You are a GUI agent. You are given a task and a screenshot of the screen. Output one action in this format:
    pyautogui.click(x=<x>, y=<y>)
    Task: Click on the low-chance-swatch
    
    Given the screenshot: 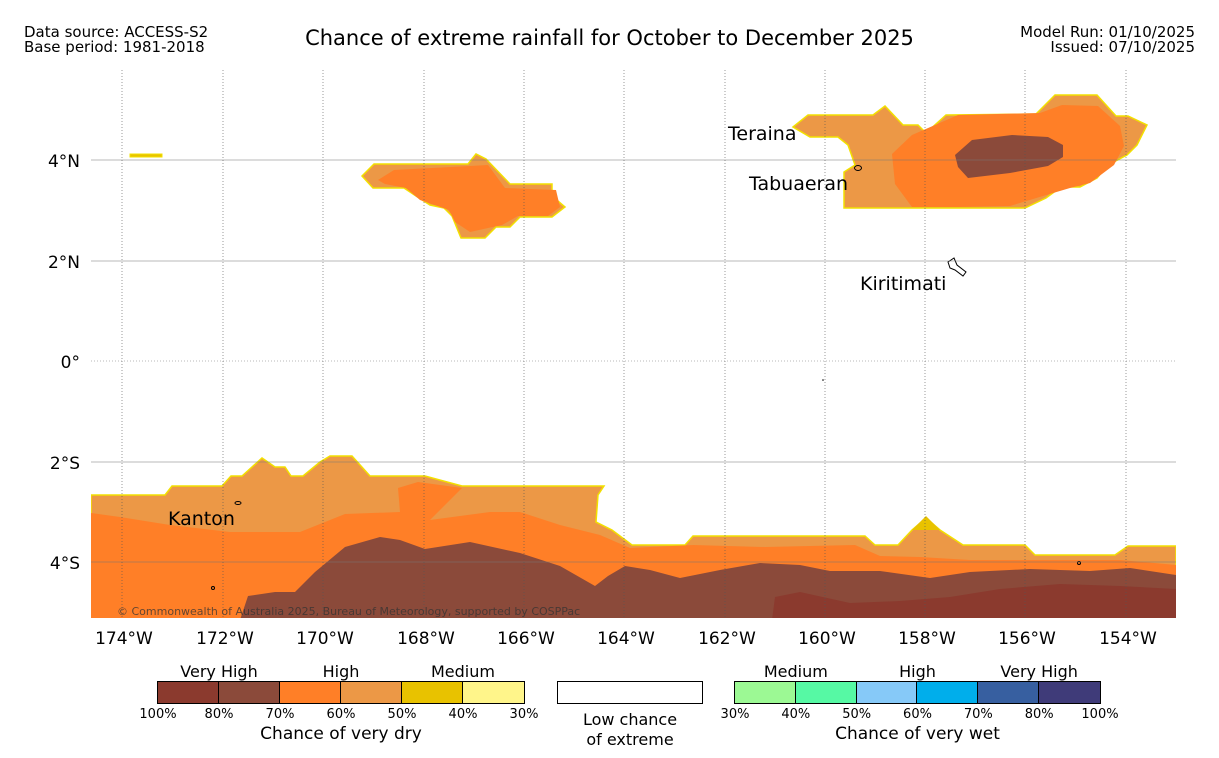 What is the action you would take?
    pyautogui.click(x=630, y=692)
    